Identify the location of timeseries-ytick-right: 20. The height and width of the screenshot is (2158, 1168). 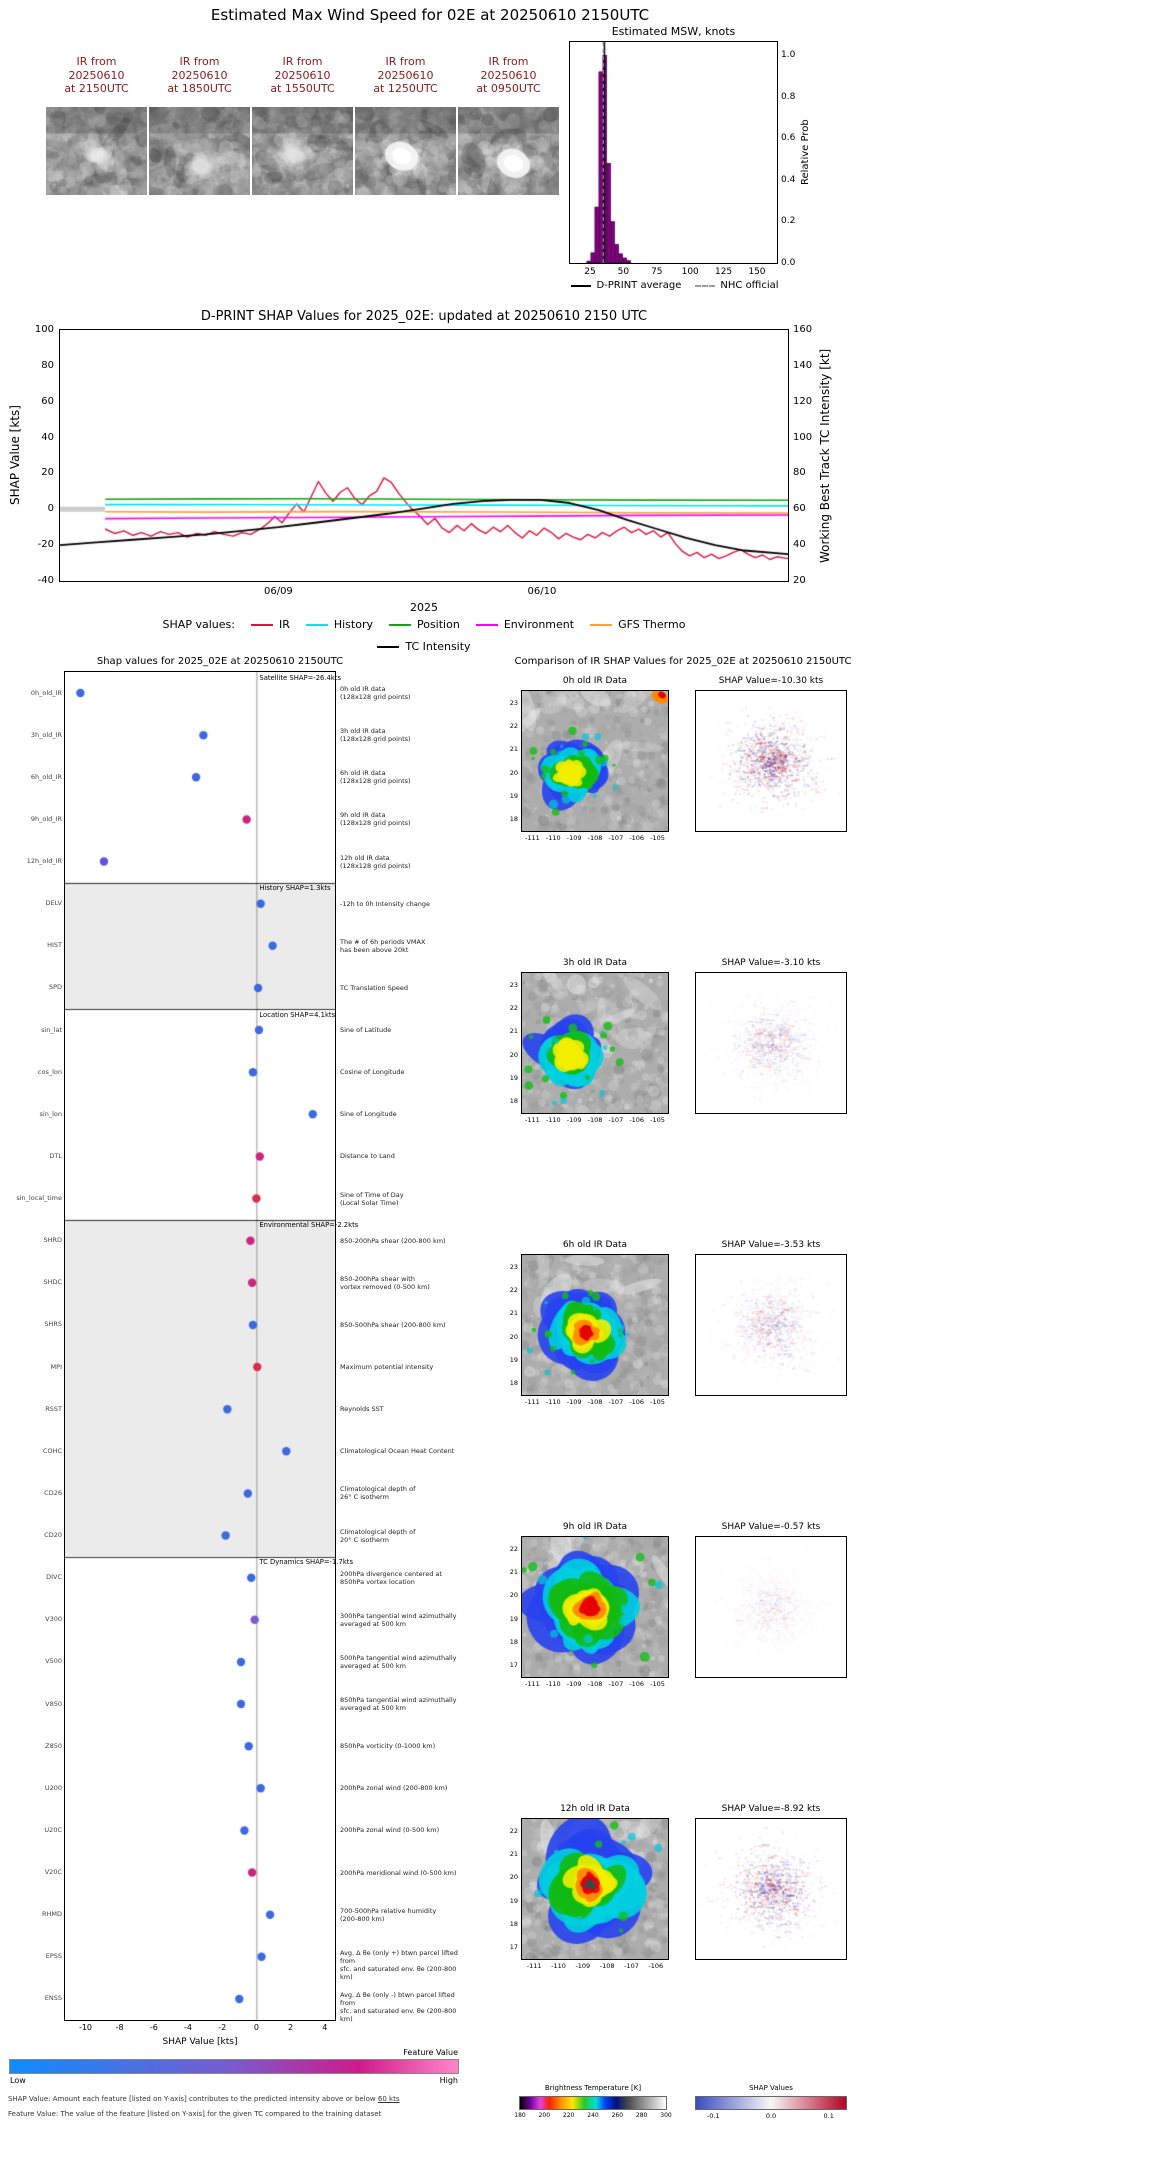
(799, 580).